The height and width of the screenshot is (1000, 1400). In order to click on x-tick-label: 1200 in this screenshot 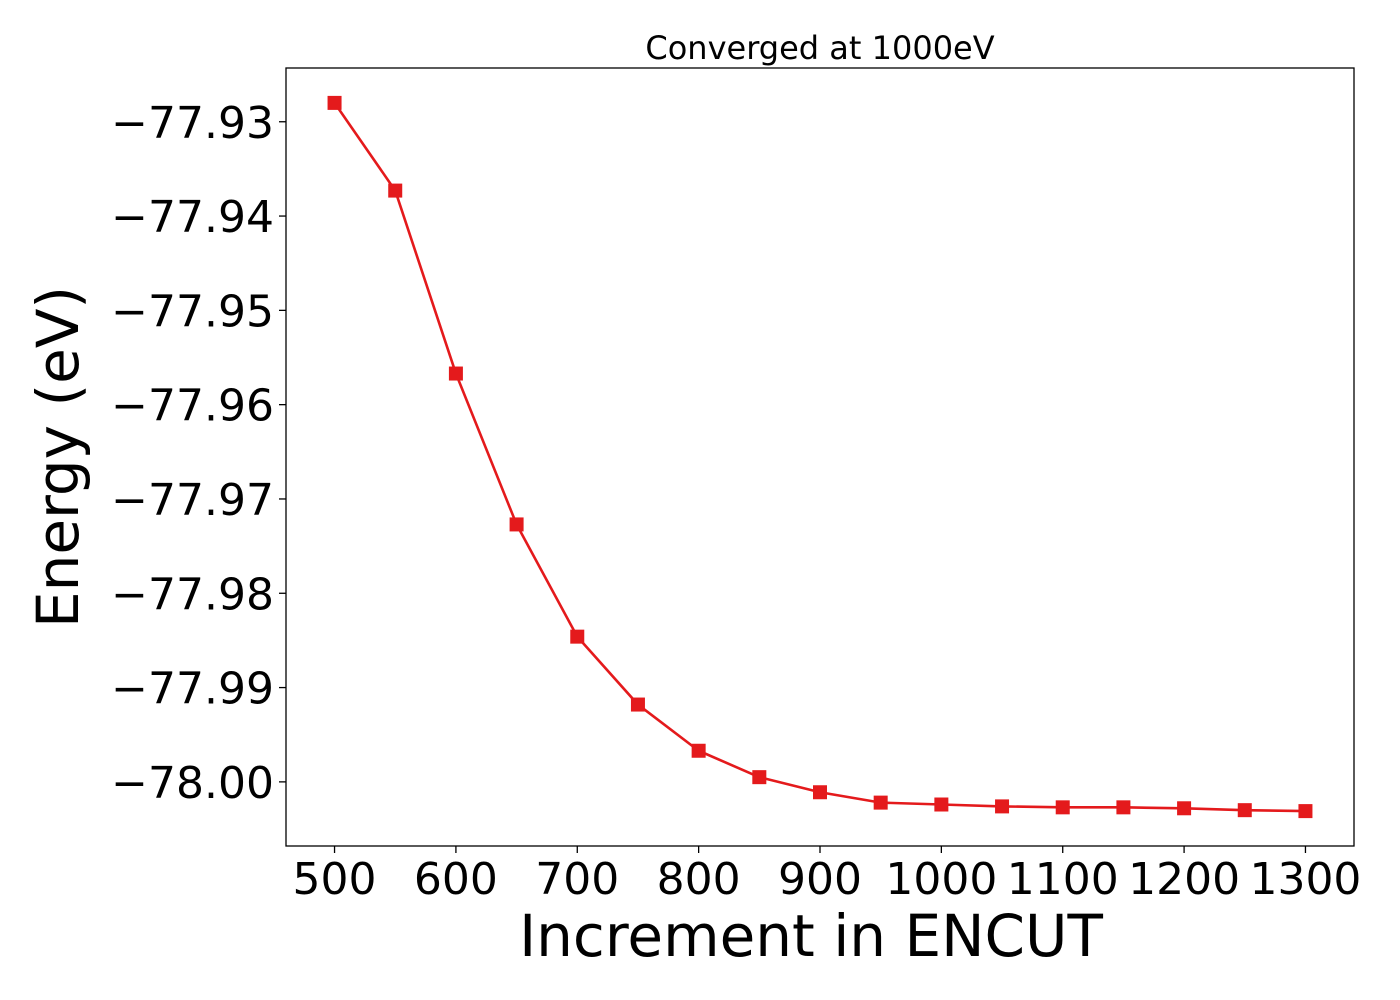, I will do `click(1184, 879)`.